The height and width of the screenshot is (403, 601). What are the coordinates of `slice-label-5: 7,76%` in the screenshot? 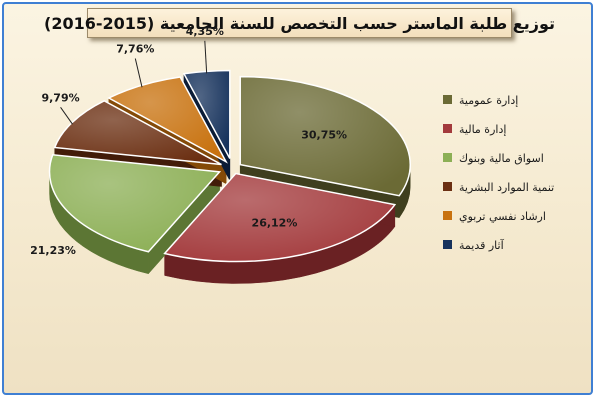 It's located at (135, 48).